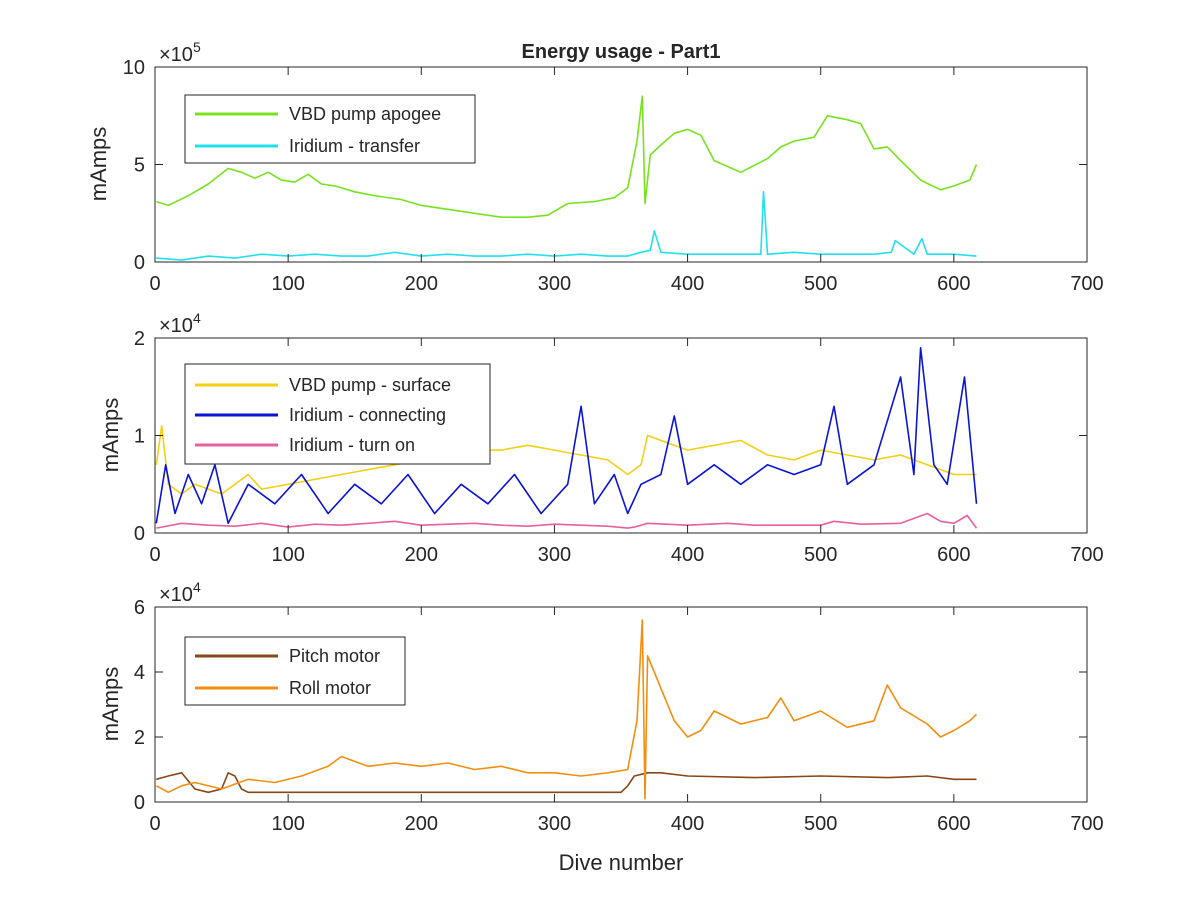  Describe the element at coordinates (621, 862) in the screenshot. I see `x-axis-label: Dive number` at that location.